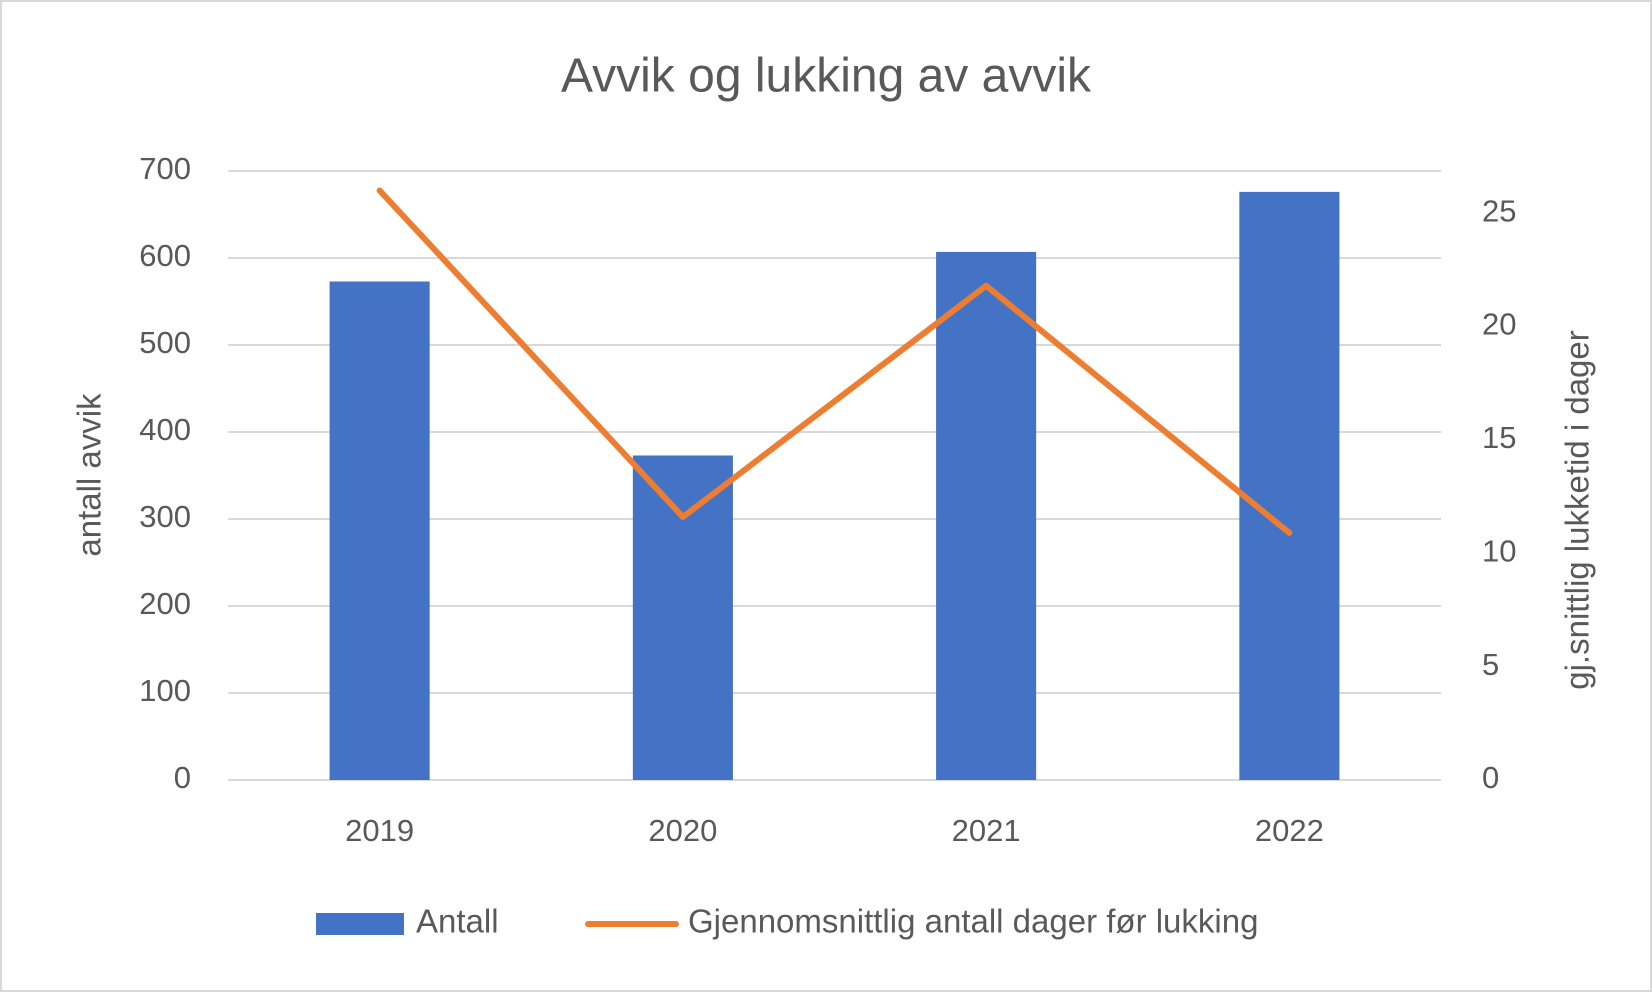 Image resolution: width=1652 pixels, height=992 pixels. I want to click on y2-axis-label: gj.snittlig lukketid i dager, so click(1577, 510).